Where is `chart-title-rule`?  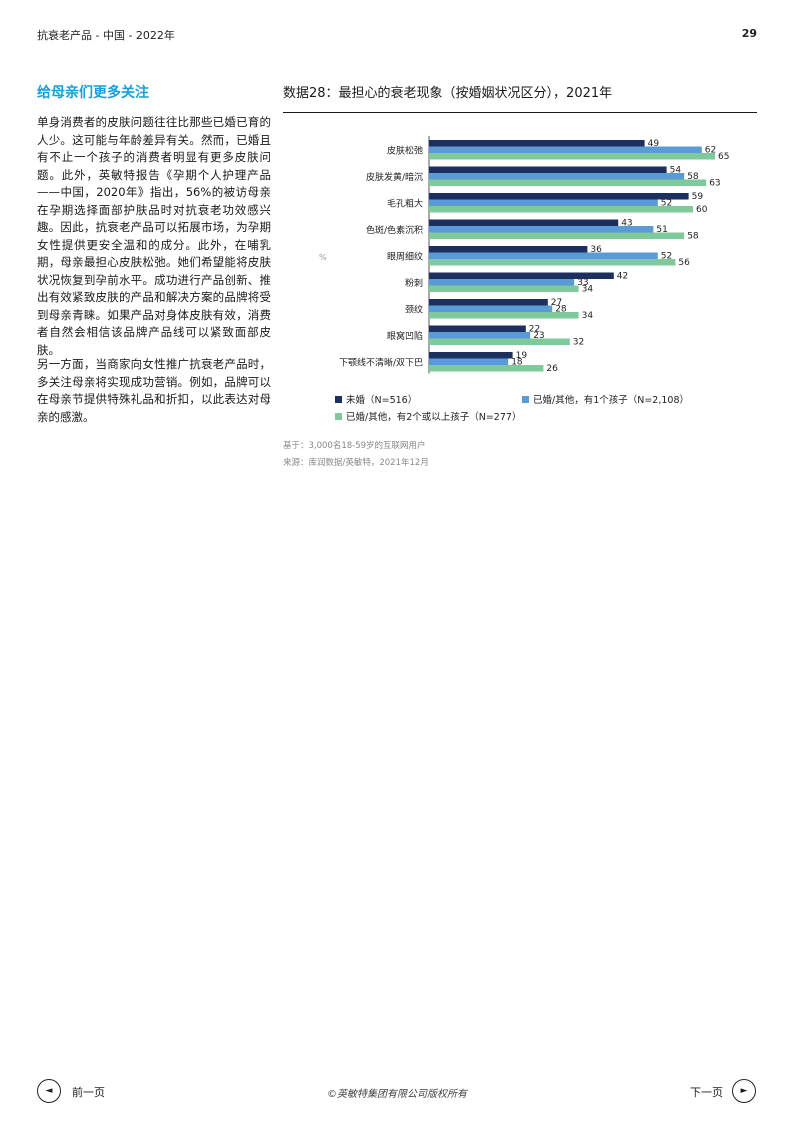
chart-title-rule is located at coordinates (520, 112).